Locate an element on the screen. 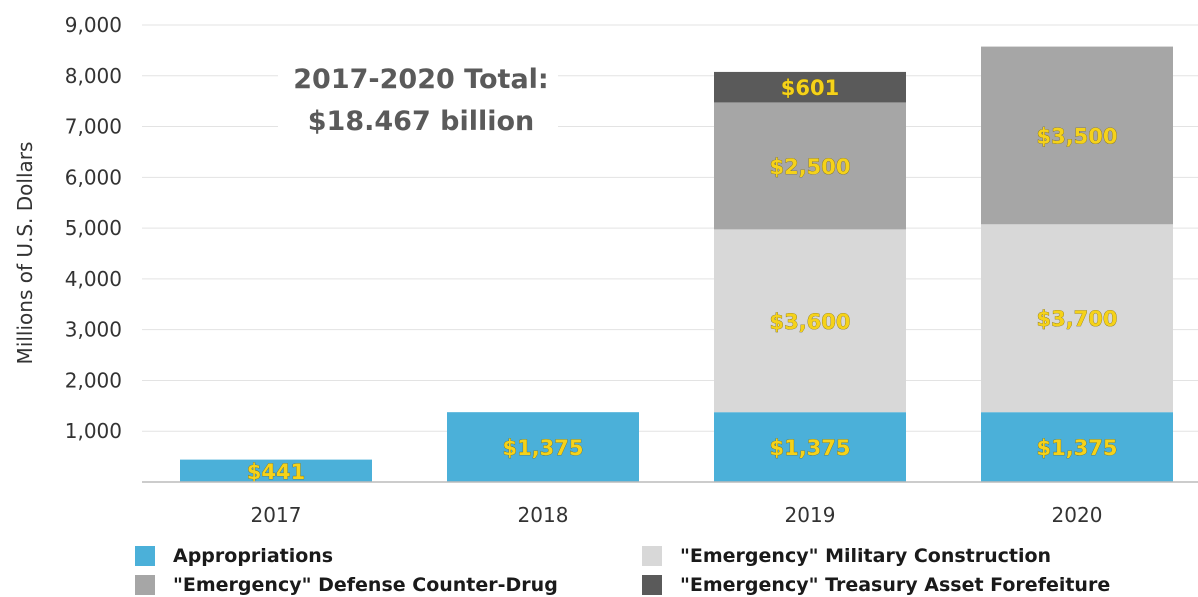 The height and width of the screenshot is (597, 1198). y-tick-label: 6,000 is located at coordinates (93, 177).